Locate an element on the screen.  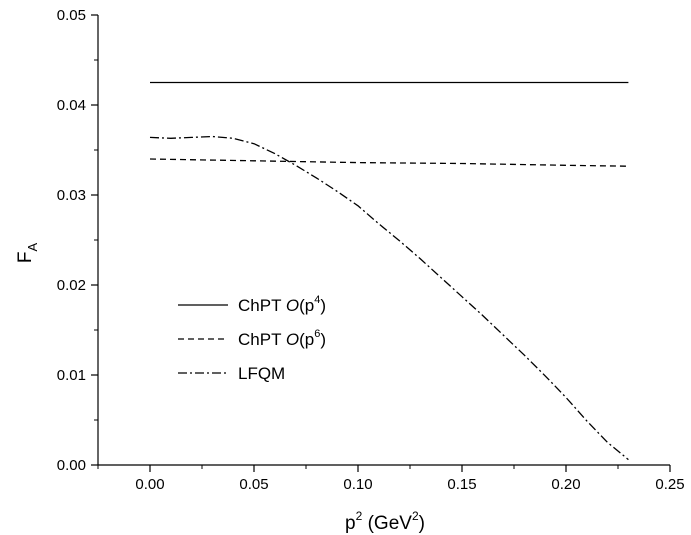
y-tick-label: 0.01 is located at coordinates (71, 375).